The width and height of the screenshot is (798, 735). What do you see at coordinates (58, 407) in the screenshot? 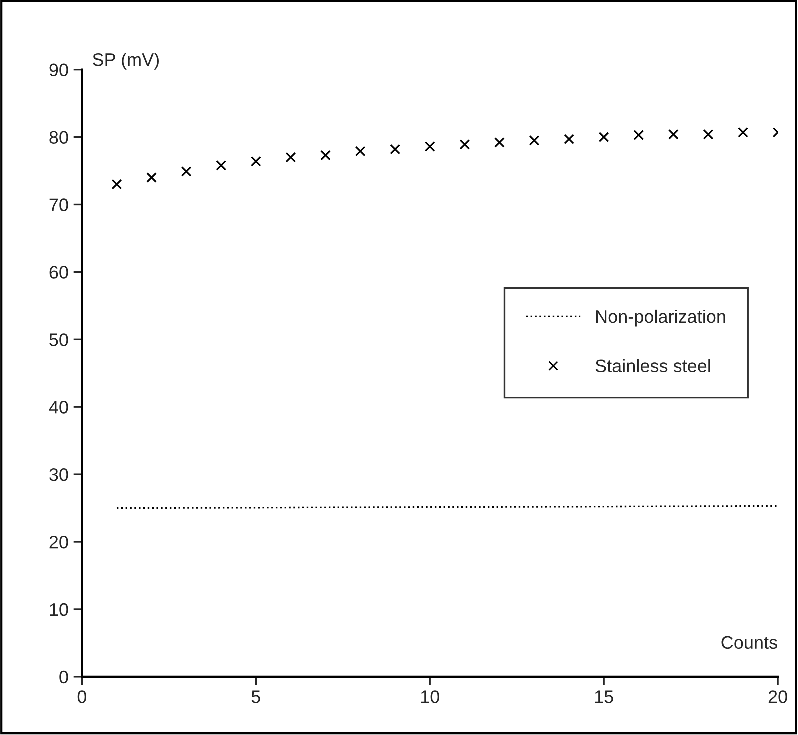
I see `y-tick-label: 40` at bounding box center [58, 407].